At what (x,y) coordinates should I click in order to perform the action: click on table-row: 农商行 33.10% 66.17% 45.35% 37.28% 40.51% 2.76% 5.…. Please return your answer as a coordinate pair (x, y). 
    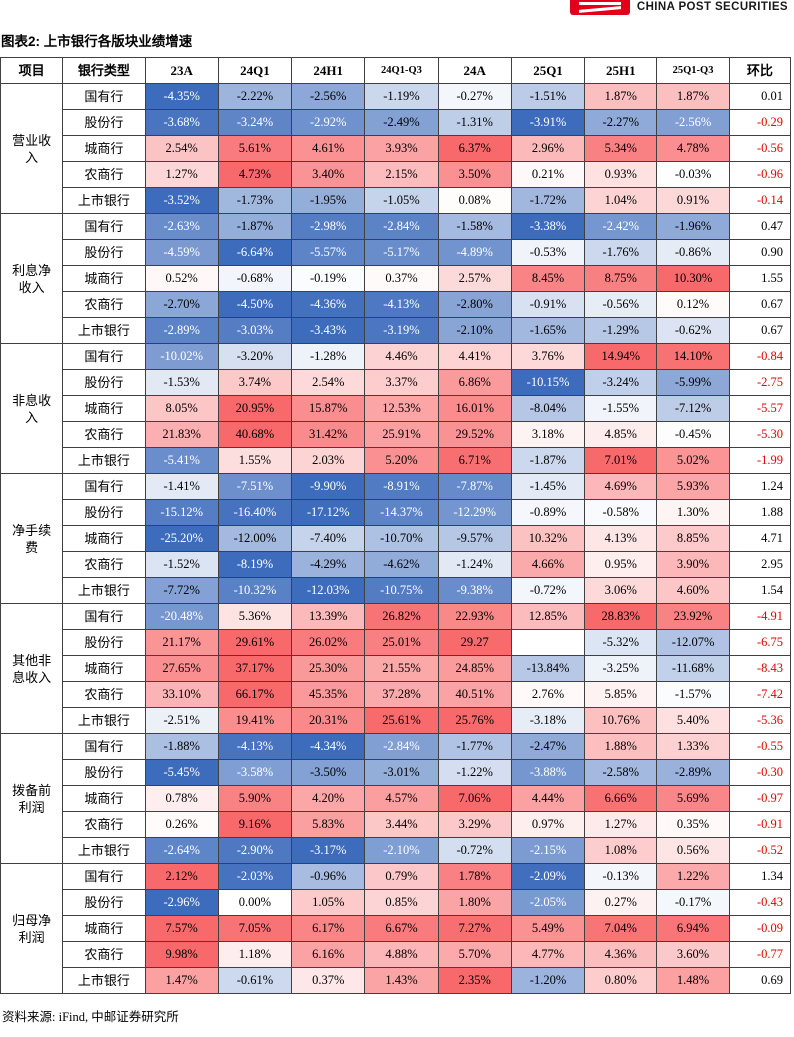
    Looking at the image, I should click on (396, 694).